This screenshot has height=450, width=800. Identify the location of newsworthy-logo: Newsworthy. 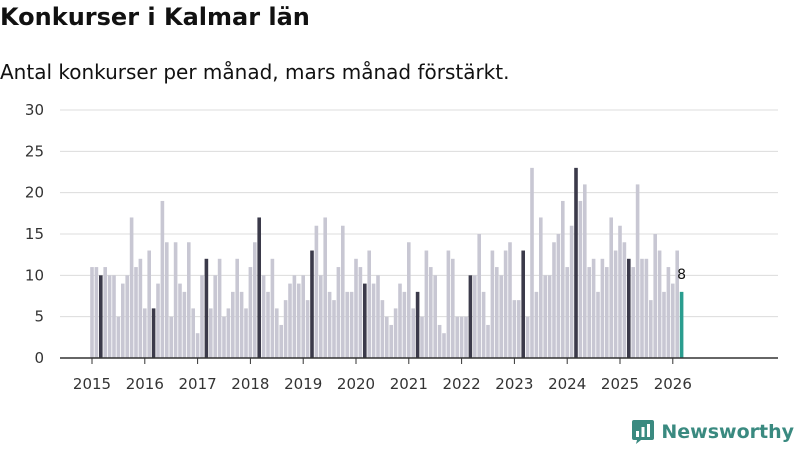
(712, 432).